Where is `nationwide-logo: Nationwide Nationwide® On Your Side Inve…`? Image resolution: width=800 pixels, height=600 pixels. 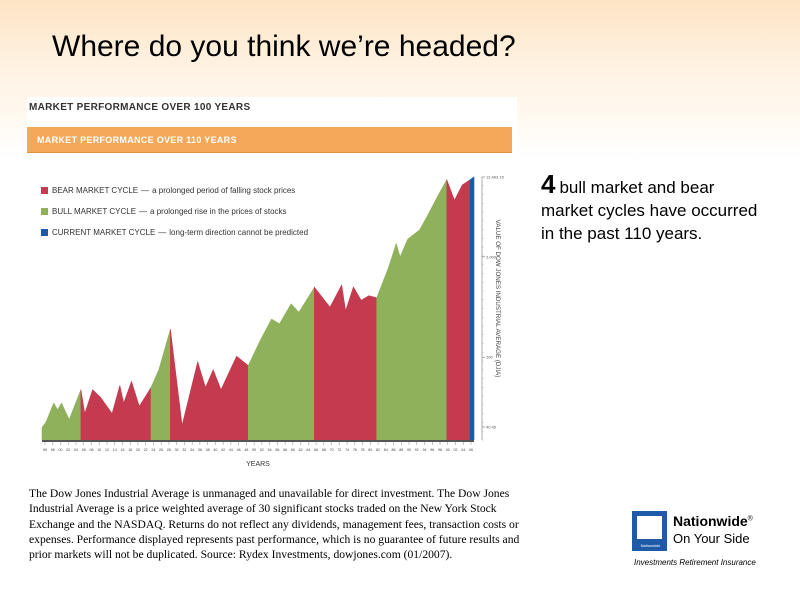
nationwide-logo: Nationwide Nationwide® On Your Side Inve… is located at coordinates (702, 541).